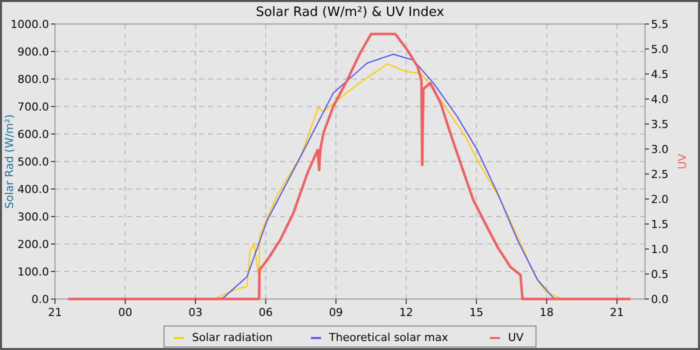  What do you see at coordinates (195, 312) in the screenshot?
I see `x-tick-label: 03` at bounding box center [195, 312].